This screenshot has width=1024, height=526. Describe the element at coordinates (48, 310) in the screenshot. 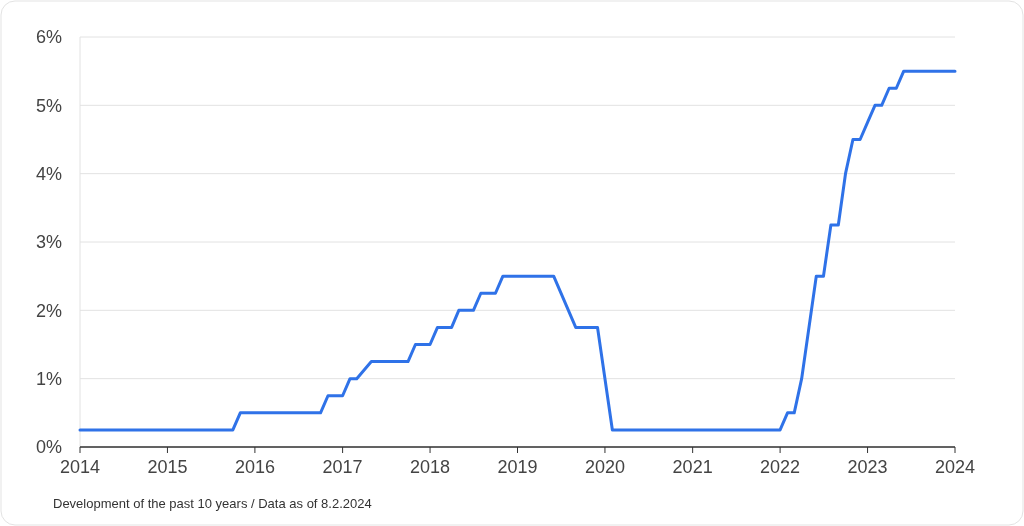

I see `y-tick-label: 2%` at that location.